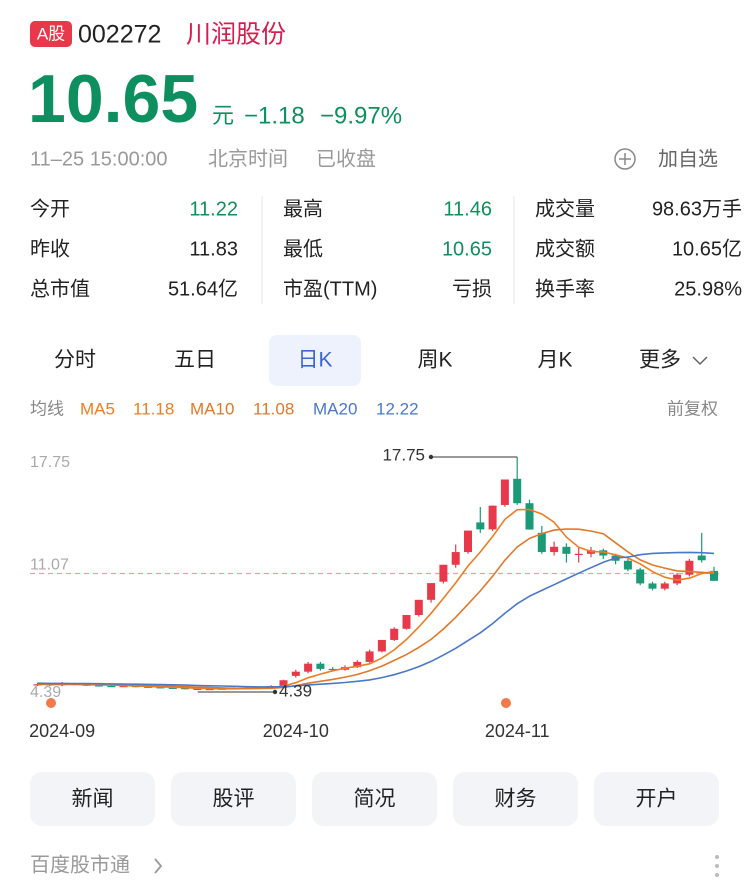 This screenshot has height=889, width=750. Describe the element at coordinates (434, 360) in the screenshot. I see `tab: 周K` at that location.